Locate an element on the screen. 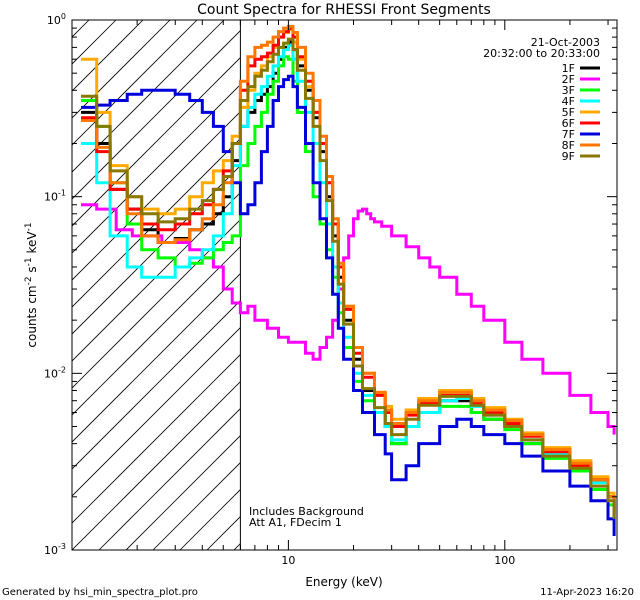  y-axis-label-exp2: -1 is located at coordinates (29, 261).